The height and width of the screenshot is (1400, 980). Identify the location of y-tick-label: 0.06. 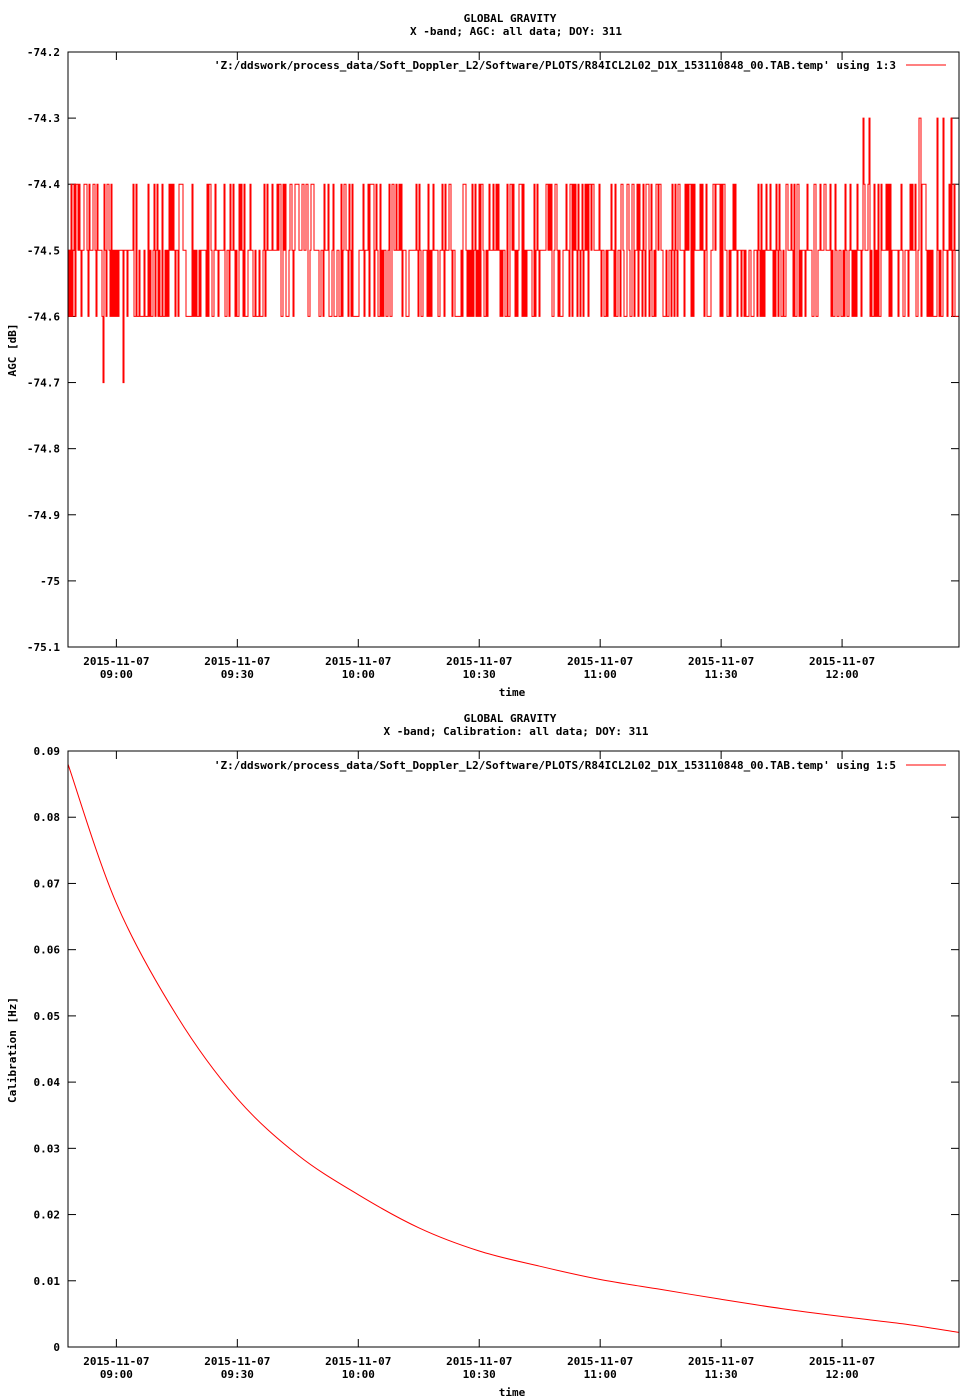
(47, 950).